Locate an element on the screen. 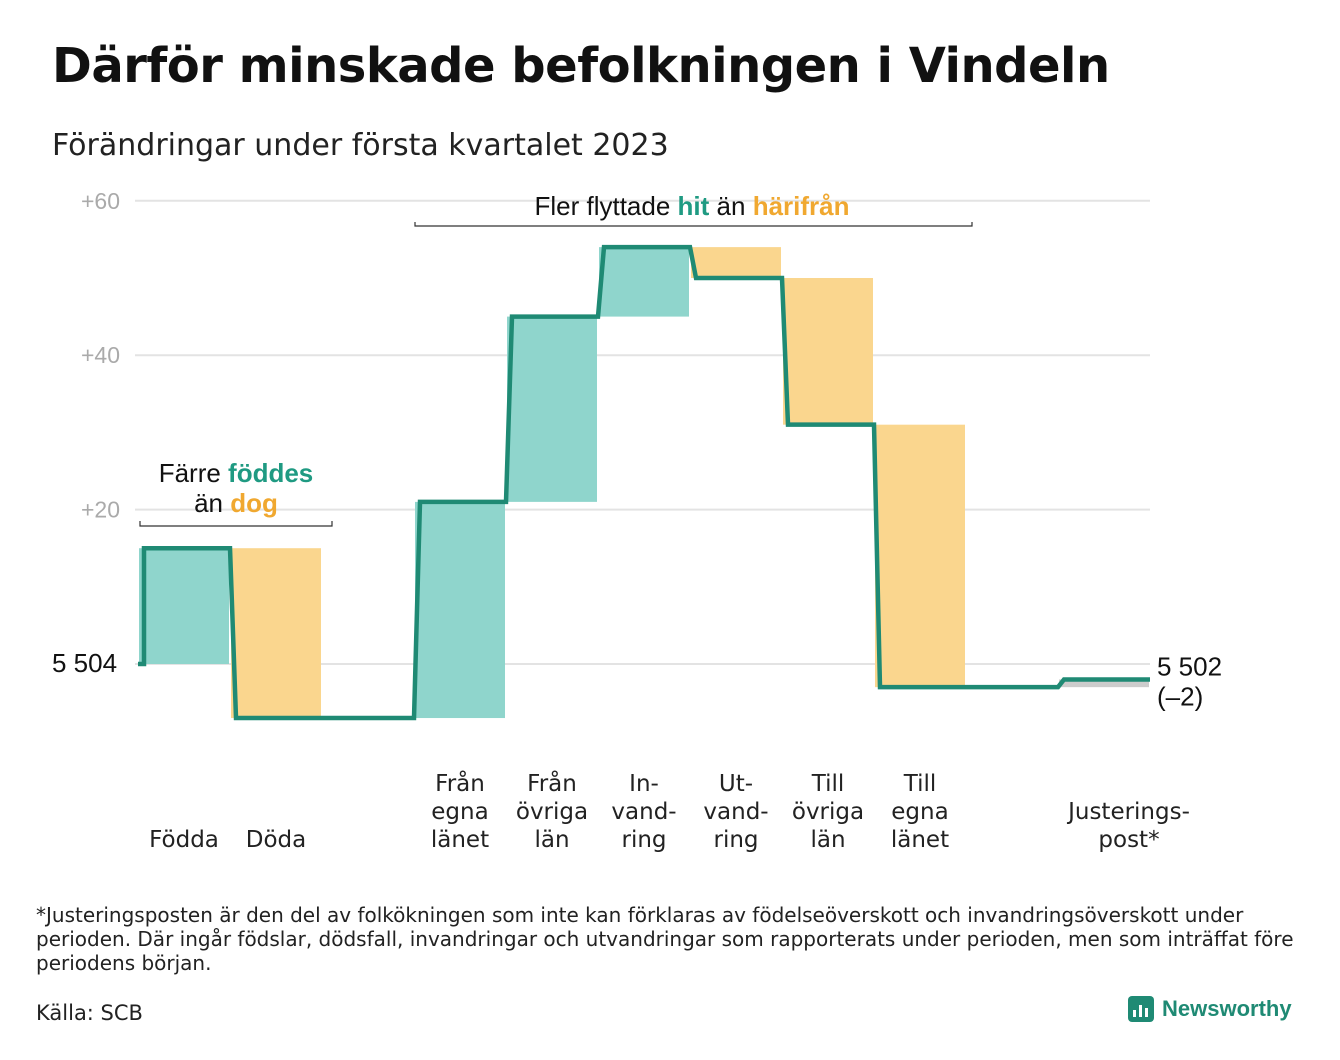 Image resolution: width=1340 pixels, height=1060 pixels. chart-logo-icon is located at coordinates (1141, 1009).